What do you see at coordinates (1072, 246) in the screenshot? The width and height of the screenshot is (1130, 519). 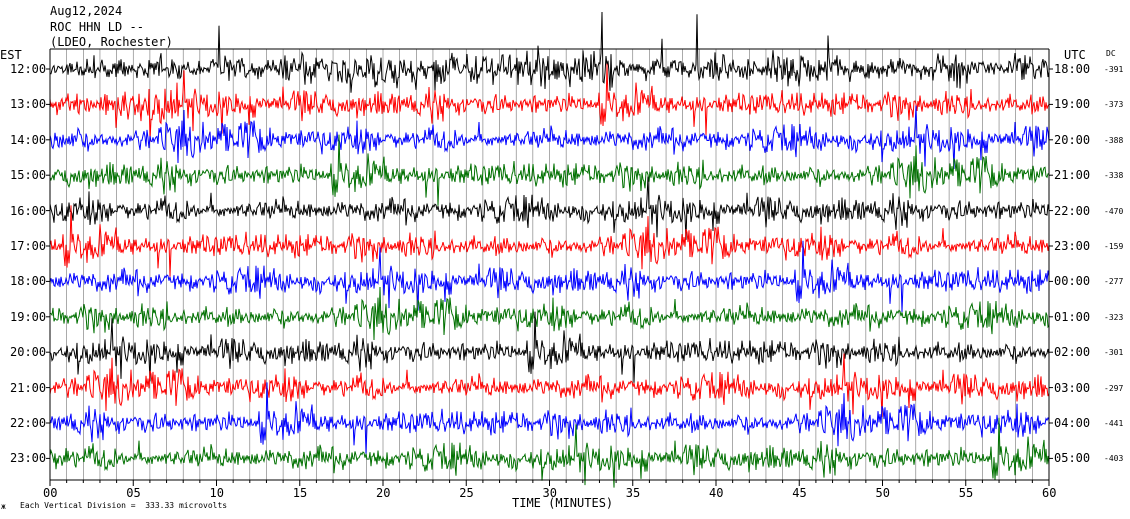 I see `utc-hour-label: 23:00` at bounding box center [1072, 246].